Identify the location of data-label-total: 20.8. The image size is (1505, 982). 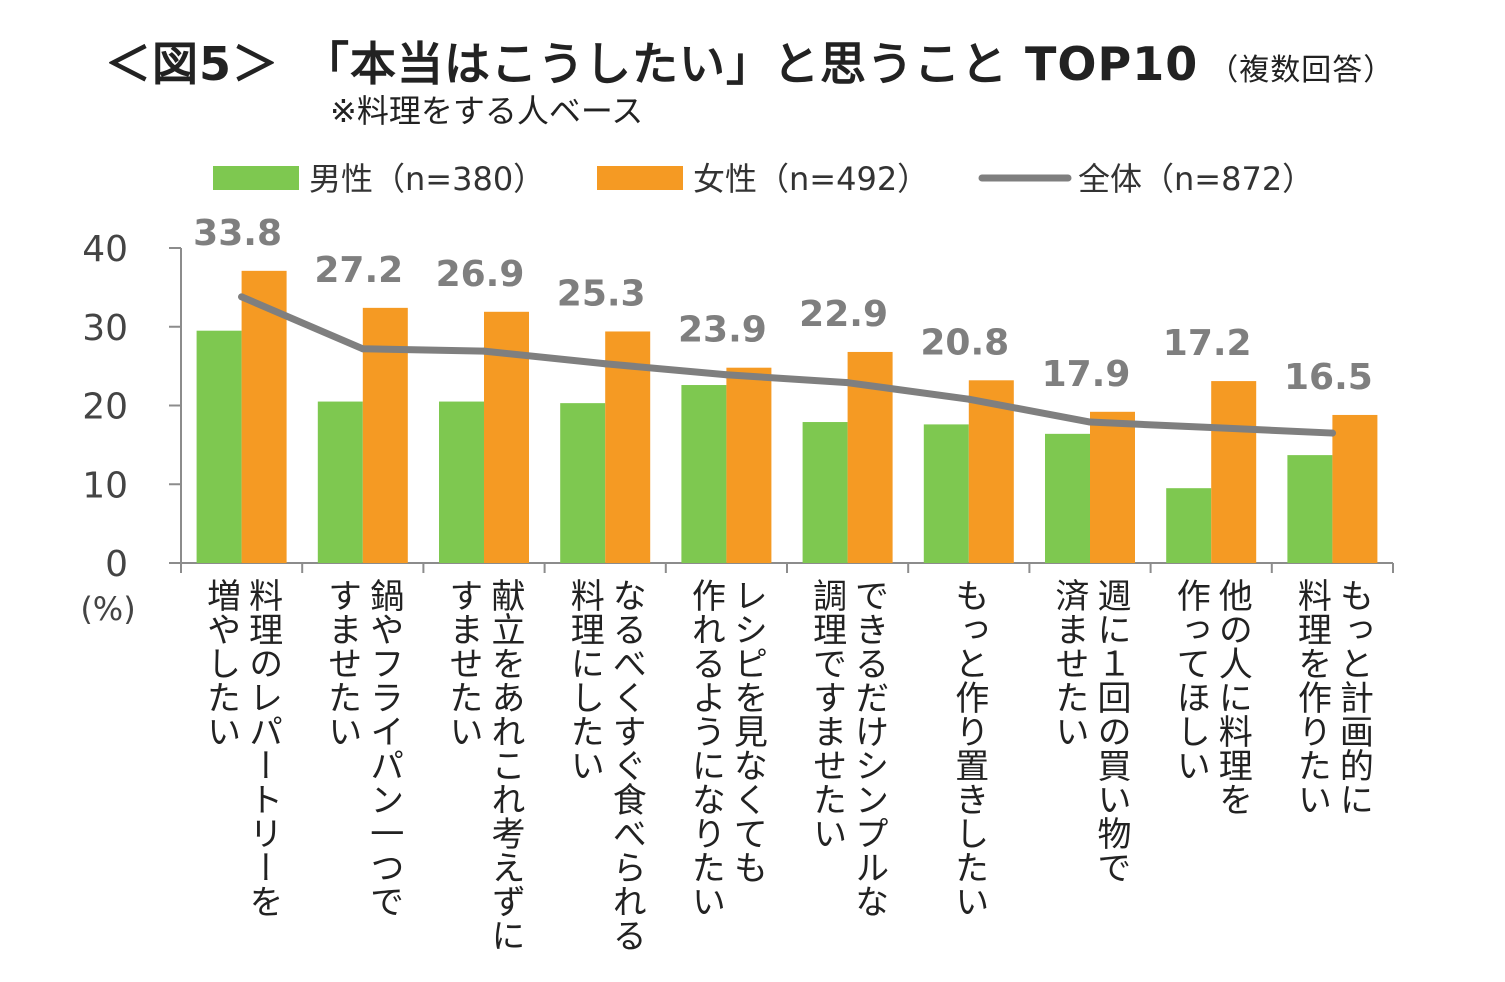
(964, 342).